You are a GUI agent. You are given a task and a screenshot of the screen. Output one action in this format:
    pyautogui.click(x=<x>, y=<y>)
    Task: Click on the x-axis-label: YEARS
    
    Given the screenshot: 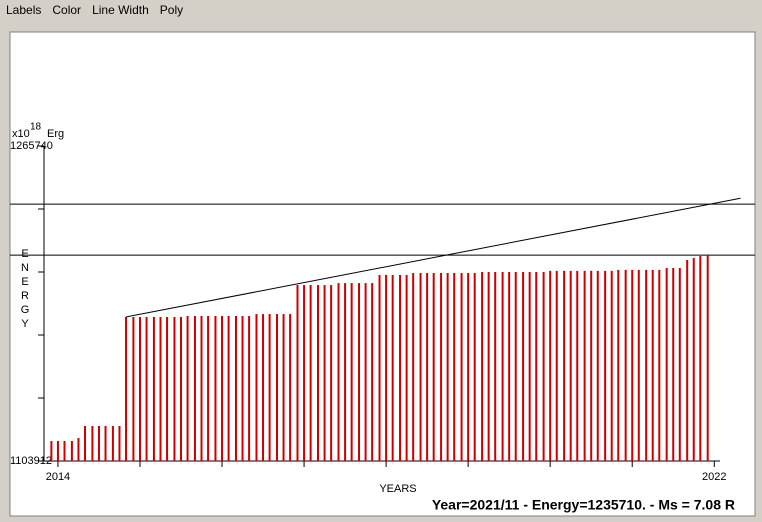 What is the action you would take?
    pyautogui.click(x=397, y=489)
    